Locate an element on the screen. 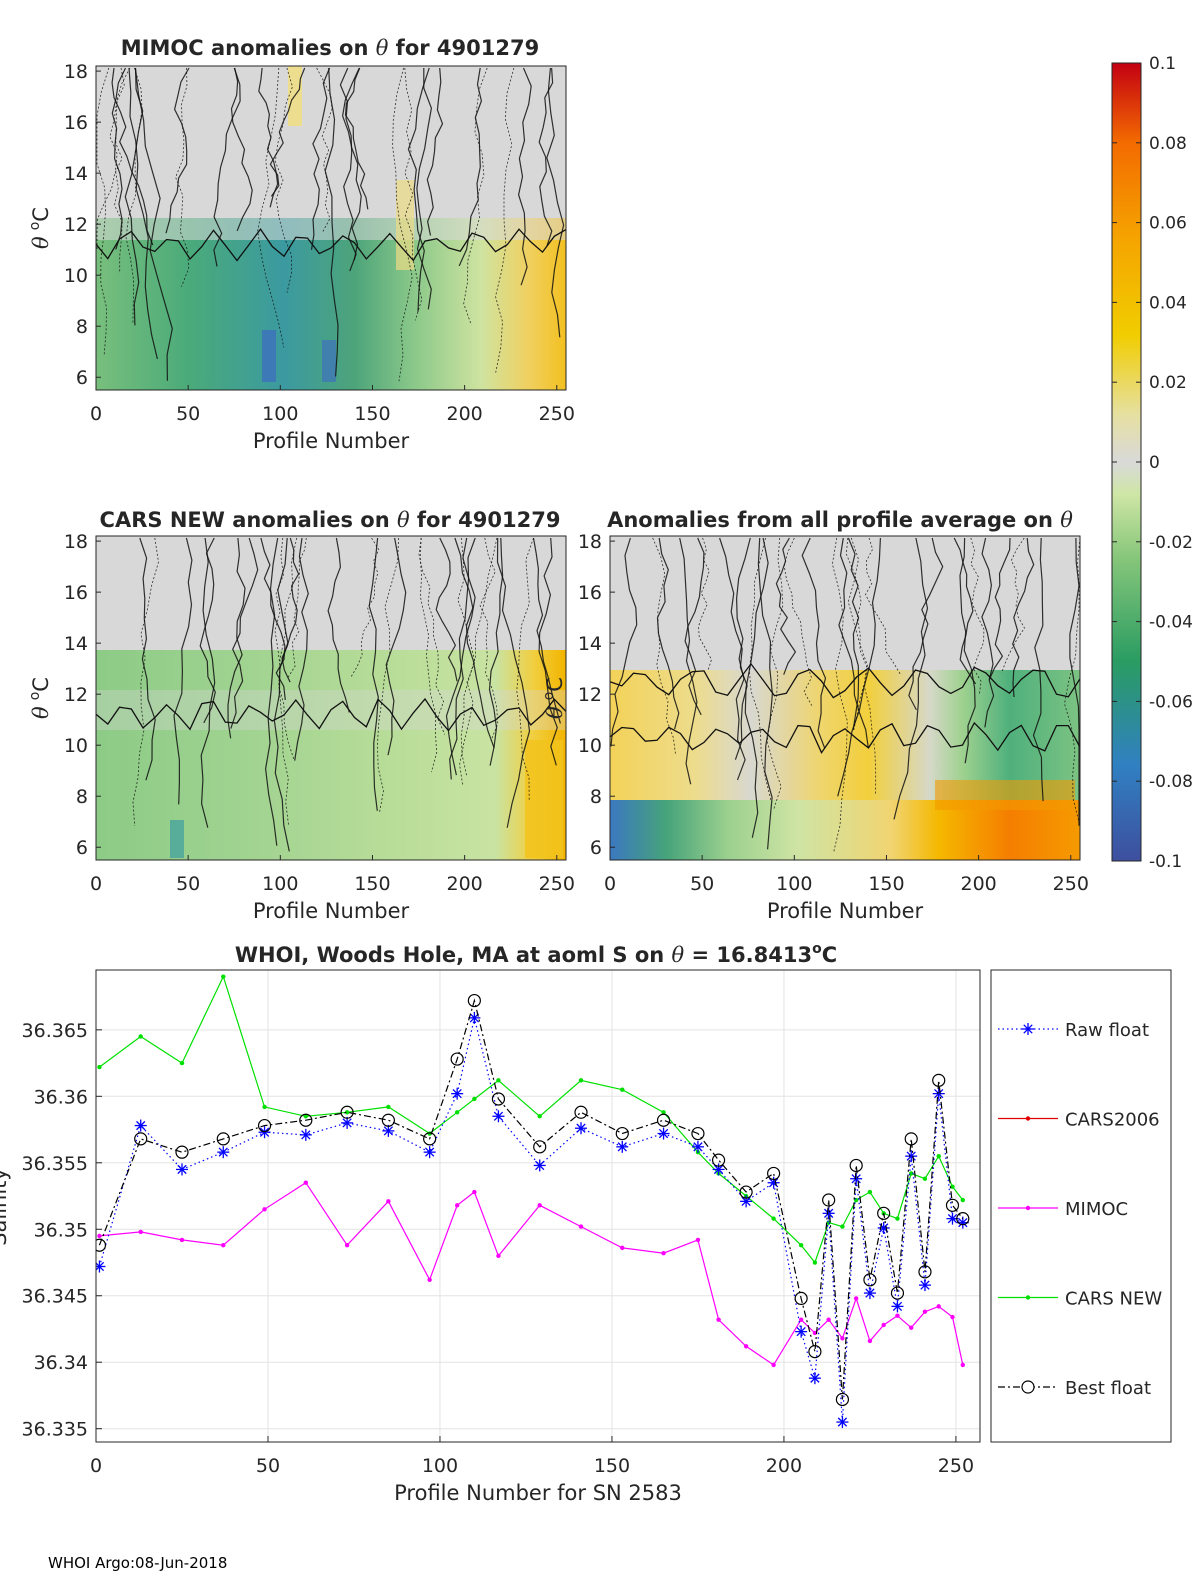  legend-label: MIMOC is located at coordinates (1096, 1209).